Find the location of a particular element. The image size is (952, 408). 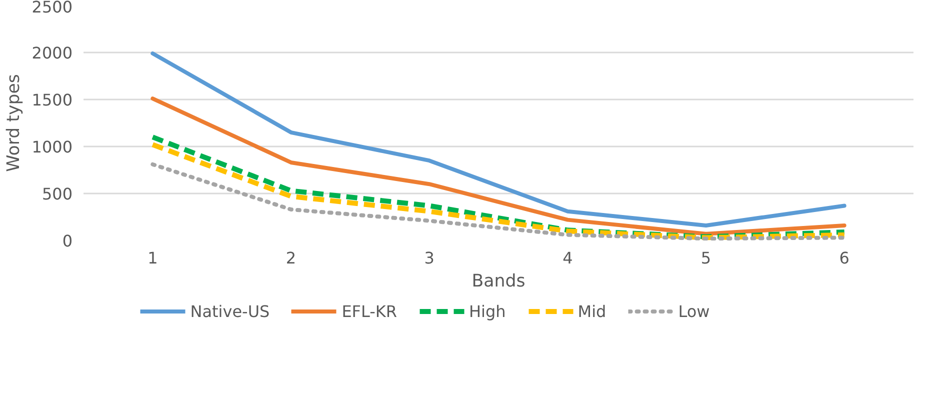

y-tick-label: 500 is located at coordinates (57, 194).